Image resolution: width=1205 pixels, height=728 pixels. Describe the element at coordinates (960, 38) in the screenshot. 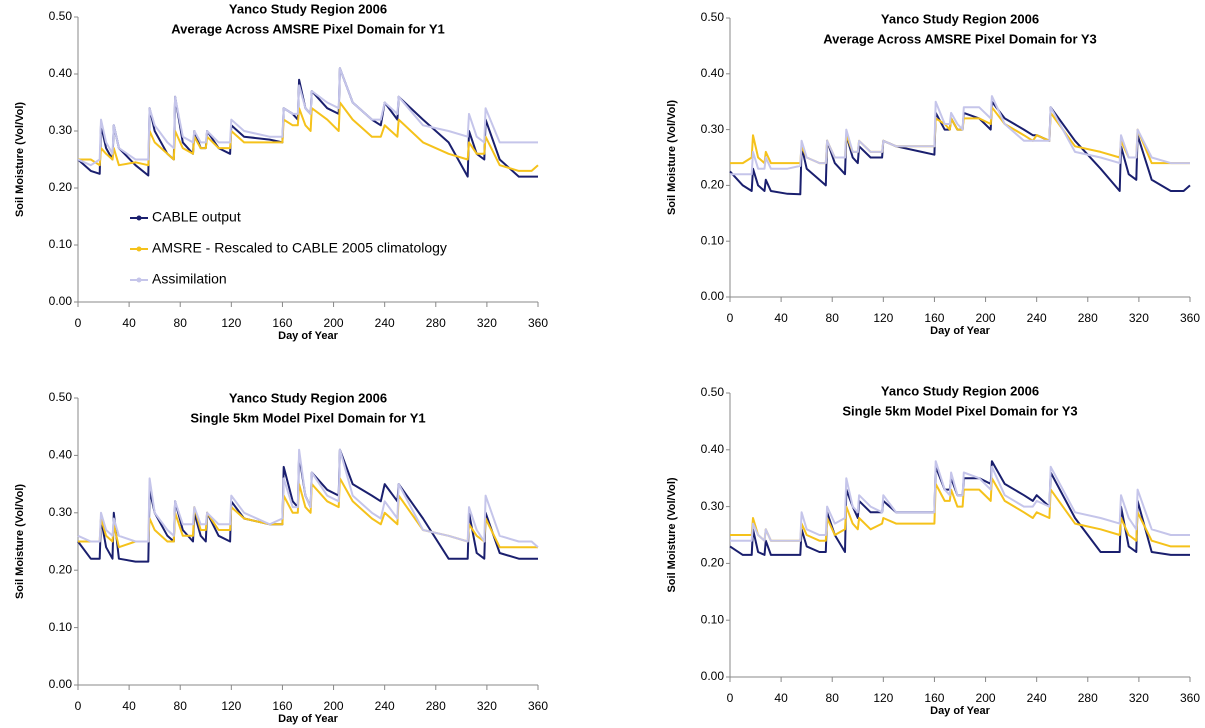

I see `chart-subtitle: Average Across AMSRE Pixel Domain for Y3` at that location.